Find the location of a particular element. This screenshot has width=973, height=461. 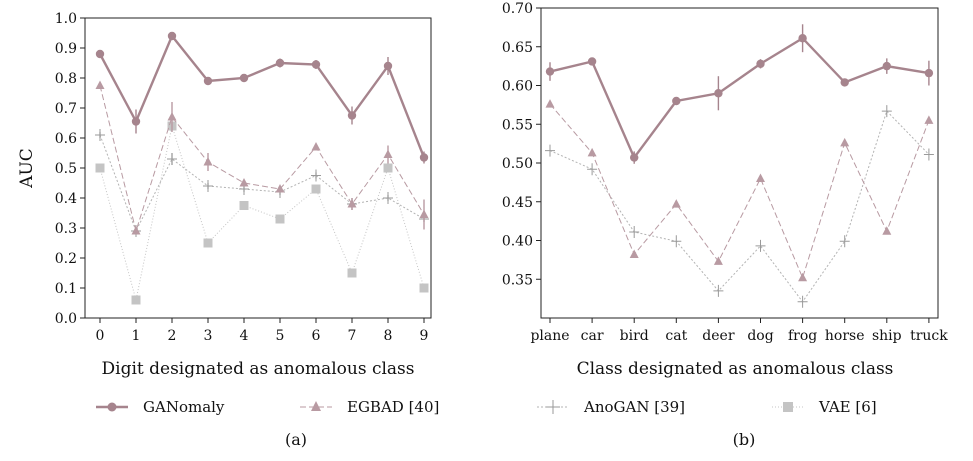

series-line-egbad is located at coordinates (262, 159).